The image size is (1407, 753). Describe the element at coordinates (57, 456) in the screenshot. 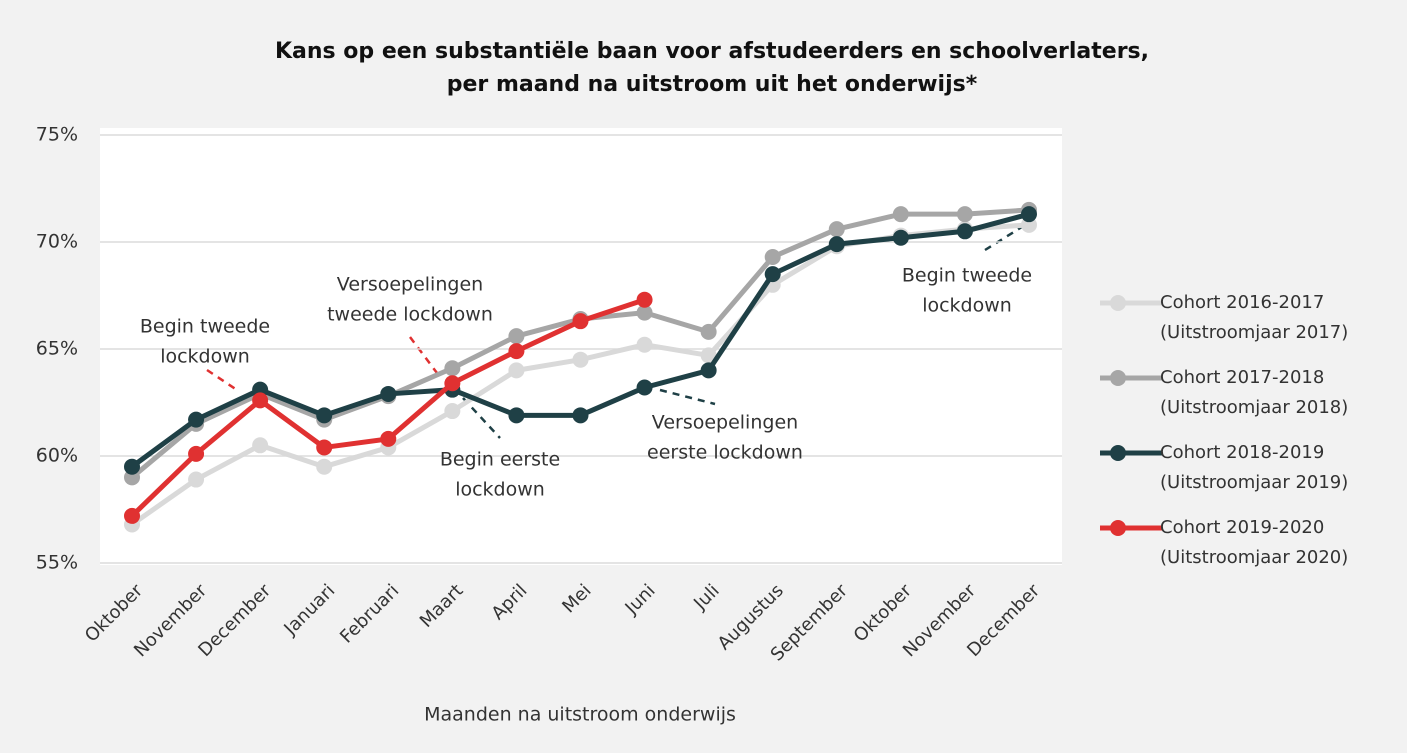

I see `y-tick-label: 60%` at that location.